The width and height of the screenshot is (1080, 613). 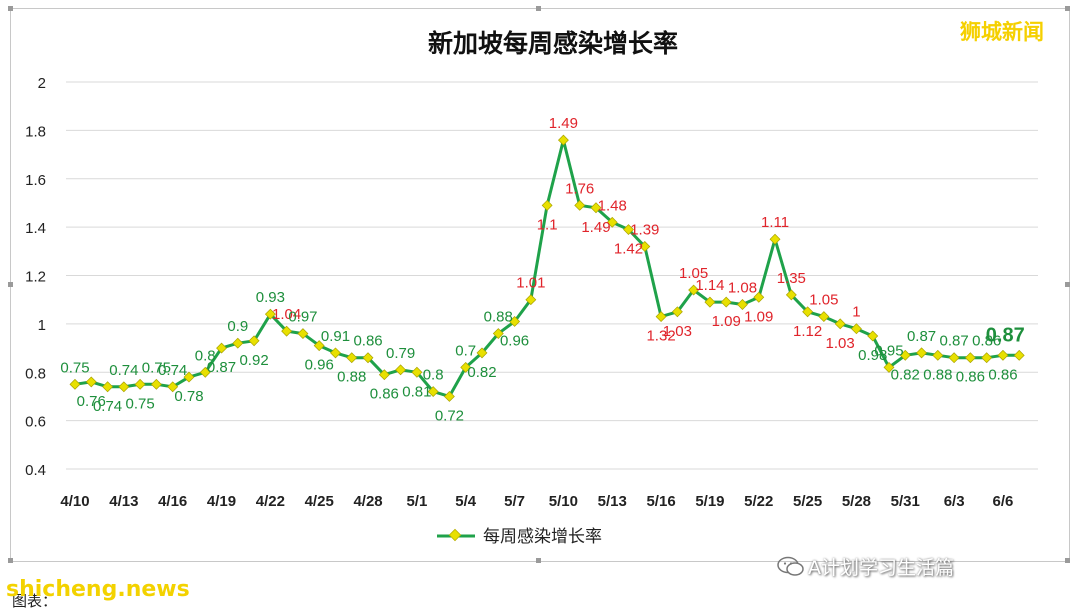 I want to click on y-tick-label: 0.8, so click(x=35, y=373).